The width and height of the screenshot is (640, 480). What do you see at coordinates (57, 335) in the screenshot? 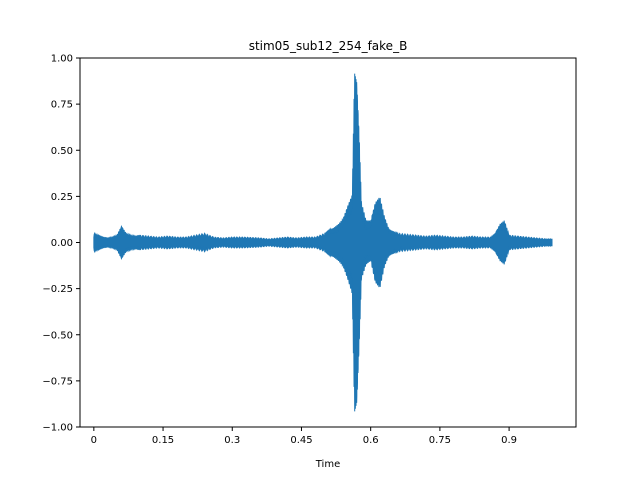
I see `y-tick-label: −0.50` at bounding box center [57, 335].